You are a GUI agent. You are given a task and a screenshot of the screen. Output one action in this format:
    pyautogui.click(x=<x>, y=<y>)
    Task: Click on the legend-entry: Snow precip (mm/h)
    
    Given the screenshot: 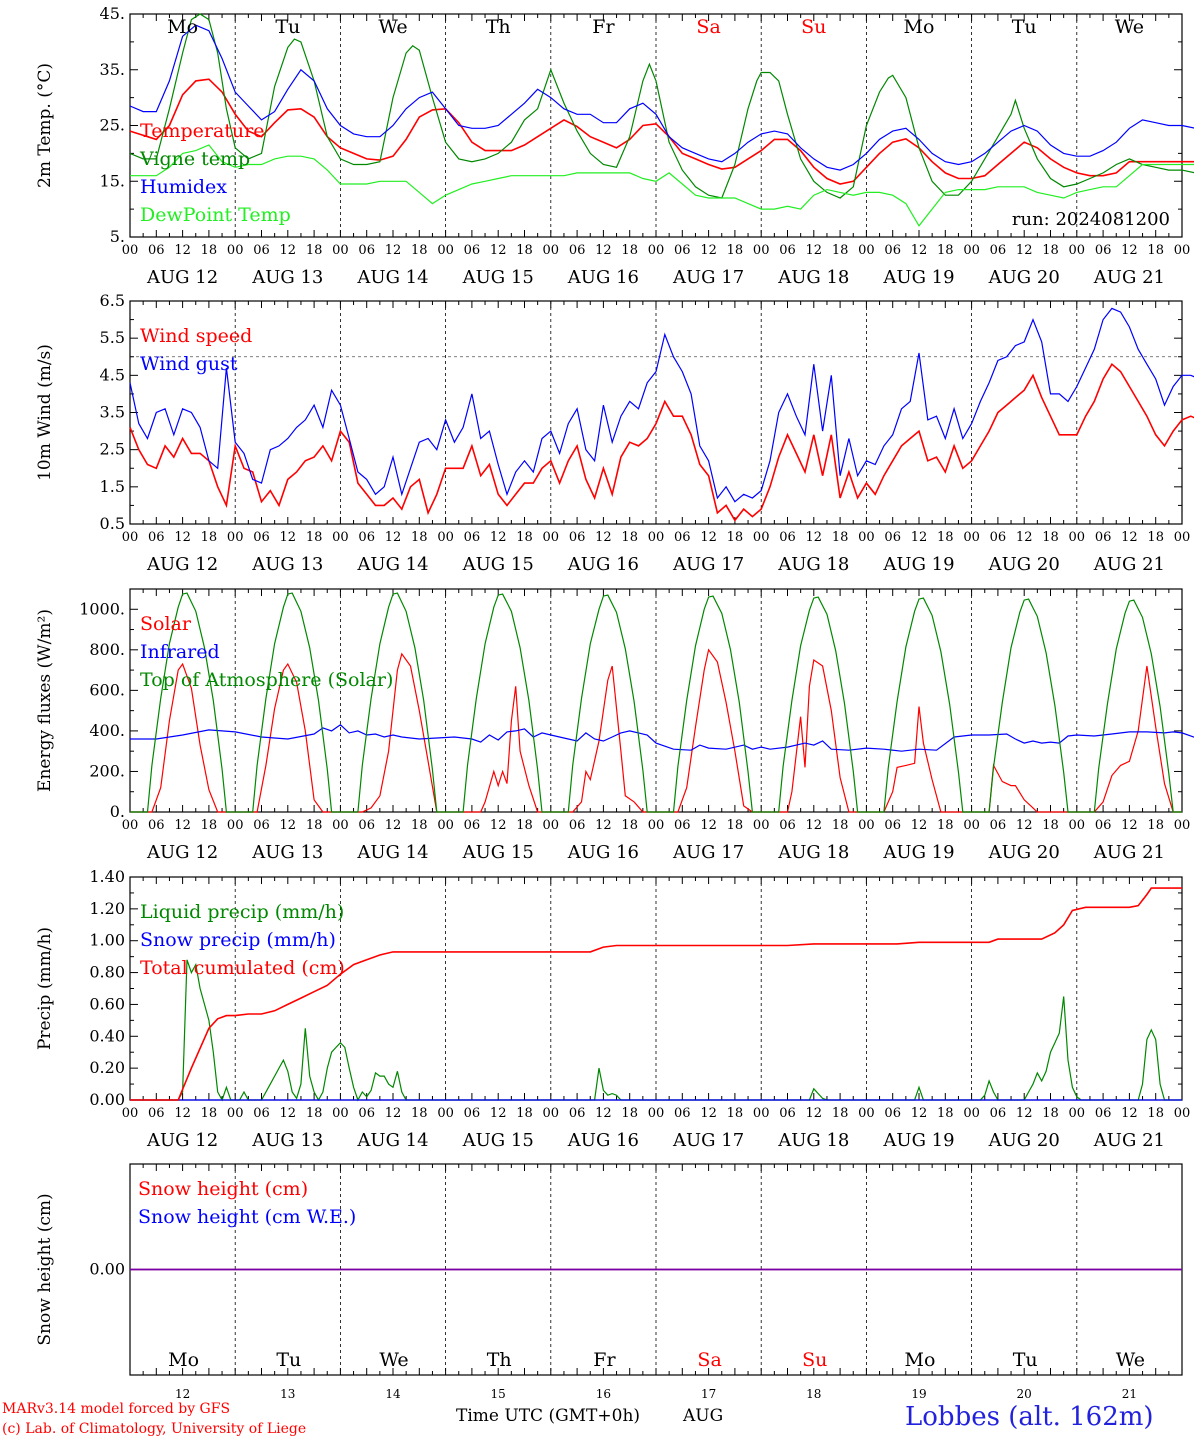 What is the action you would take?
    pyautogui.click(x=238, y=940)
    